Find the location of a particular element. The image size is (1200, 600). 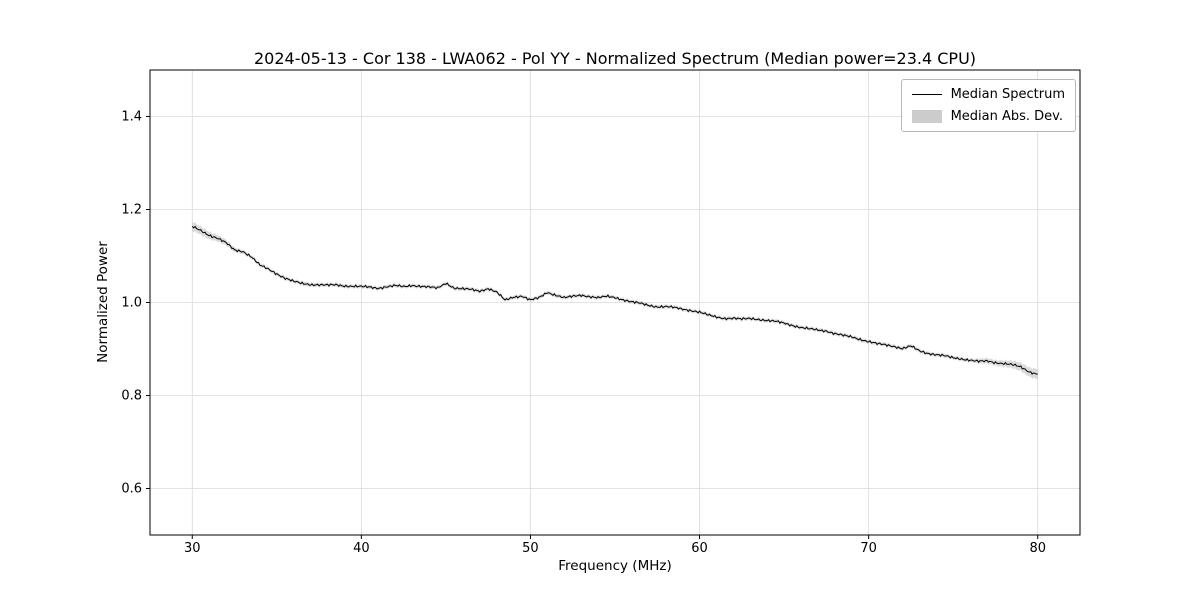

median-spectrum-line-swatch is located at coordinates (926, 94).